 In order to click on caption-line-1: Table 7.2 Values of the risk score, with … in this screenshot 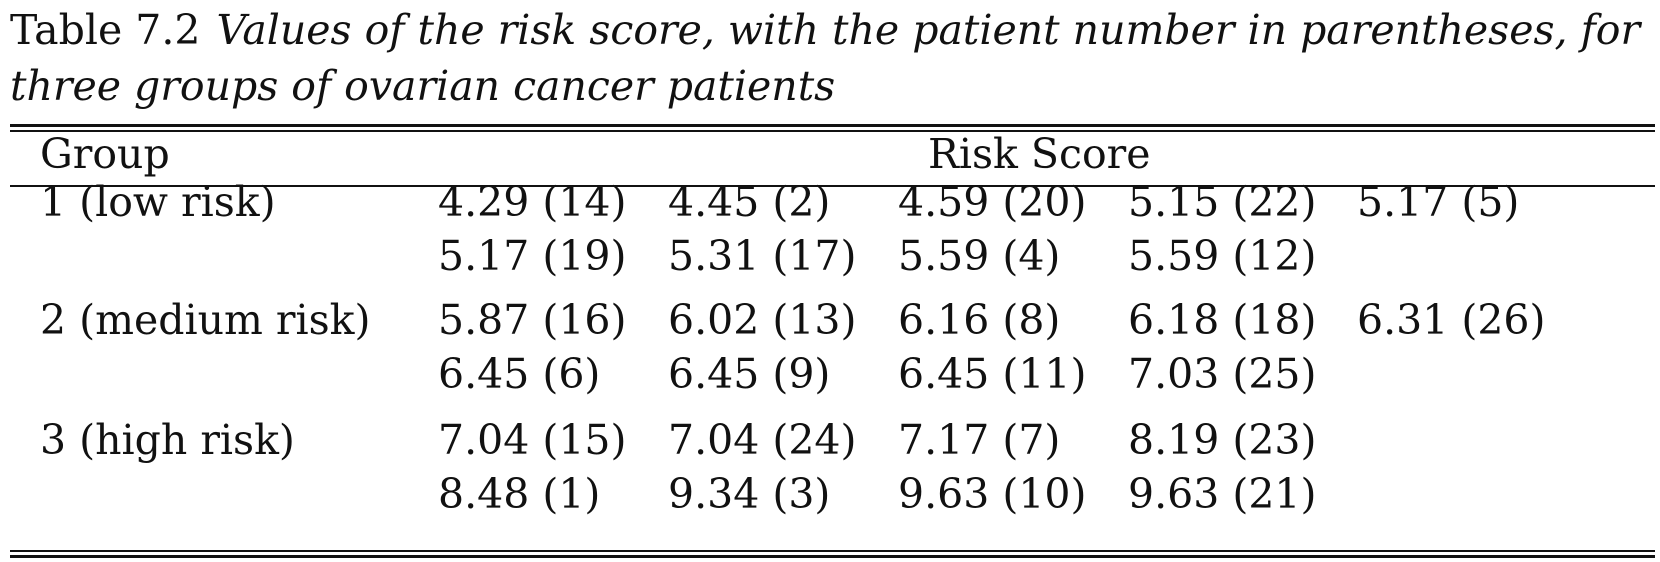, I will do `click(832, 30)`.